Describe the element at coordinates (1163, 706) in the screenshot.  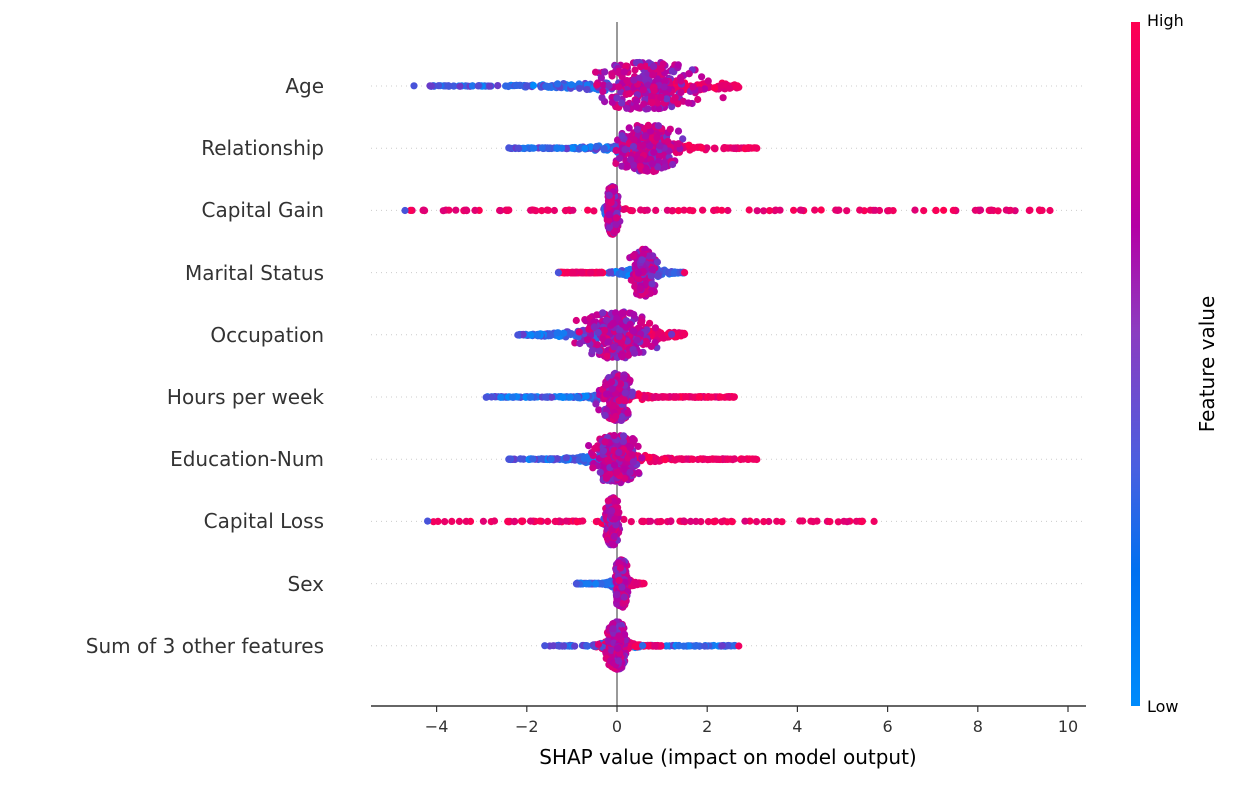
I see `colorbar-low-label: Low` at that location.